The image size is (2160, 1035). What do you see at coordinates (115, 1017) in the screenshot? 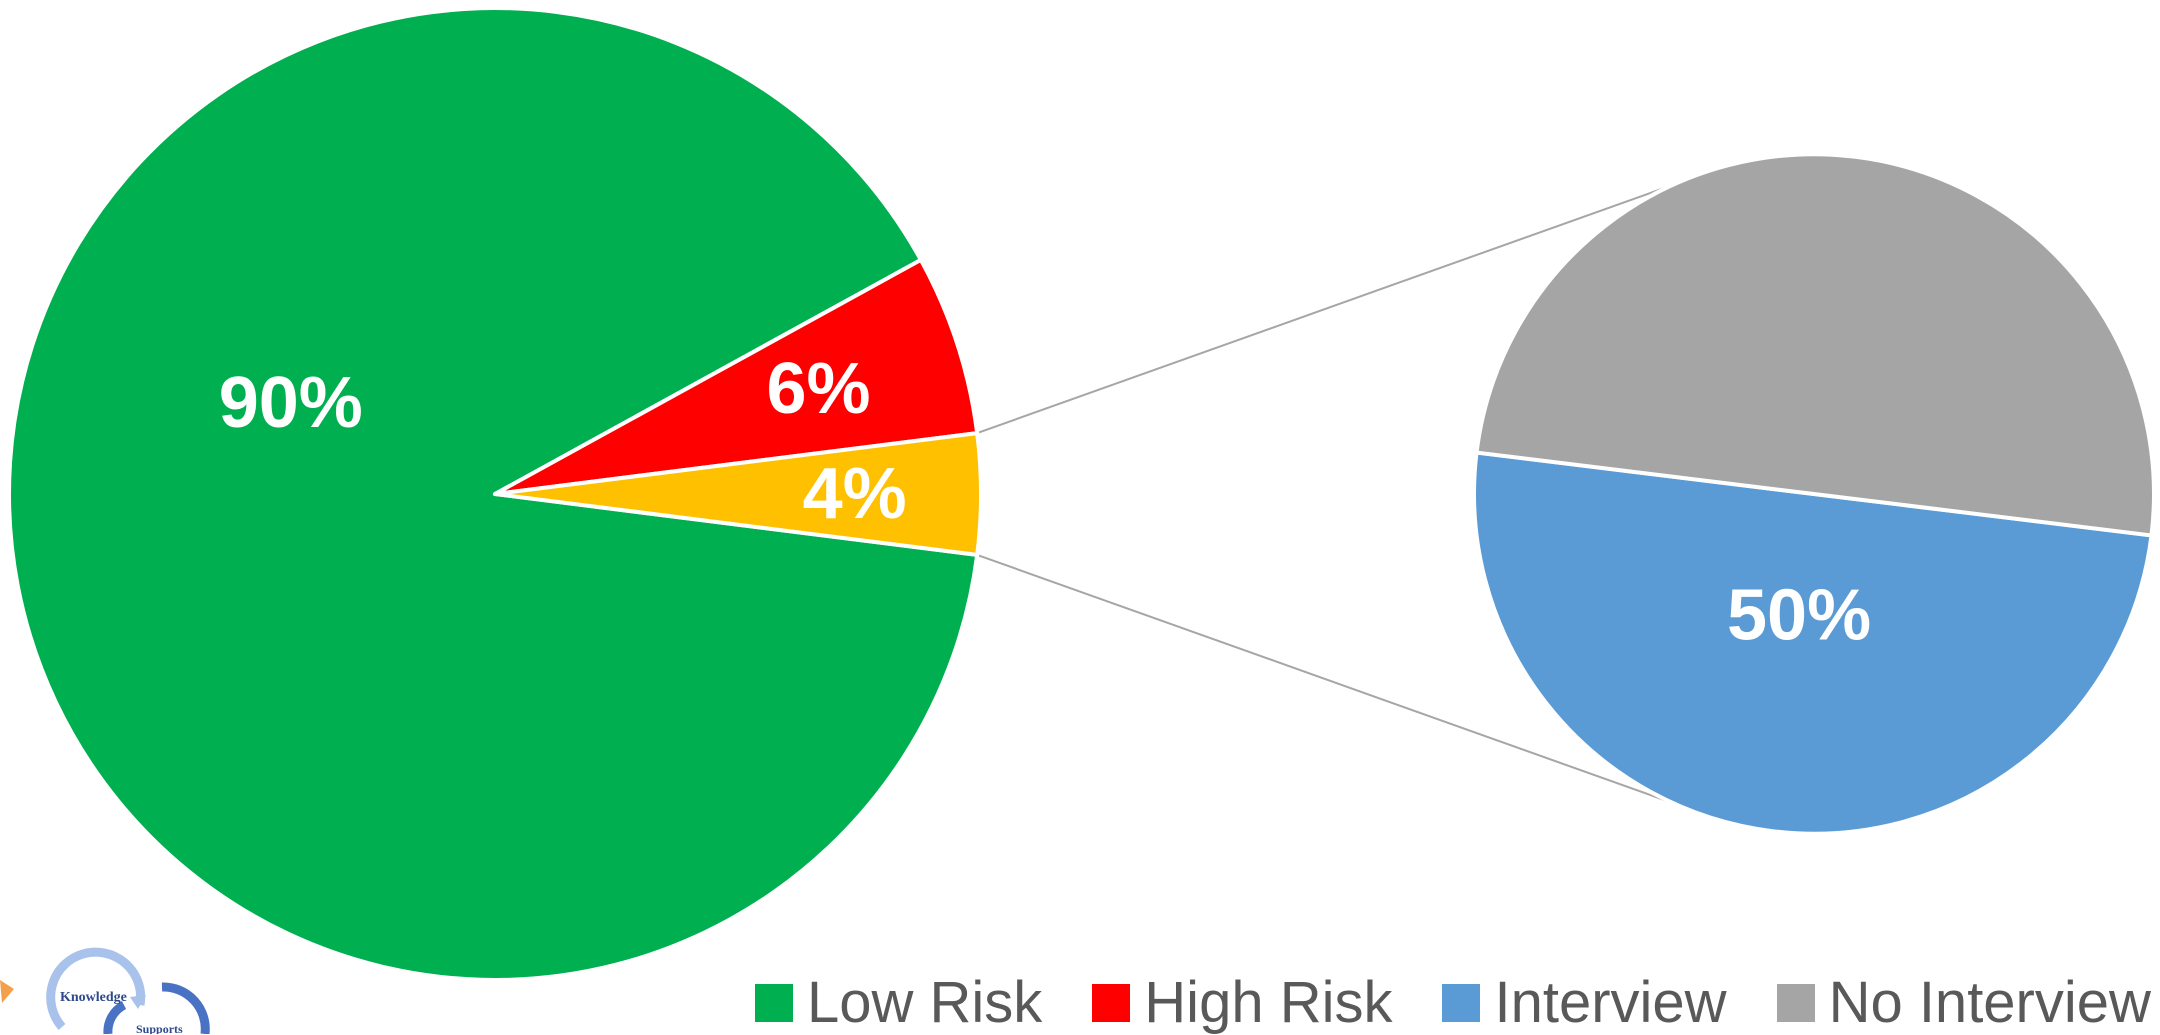
I see `logo-dark-blue-arc-2-icon` at bounding box center [115, 1017].